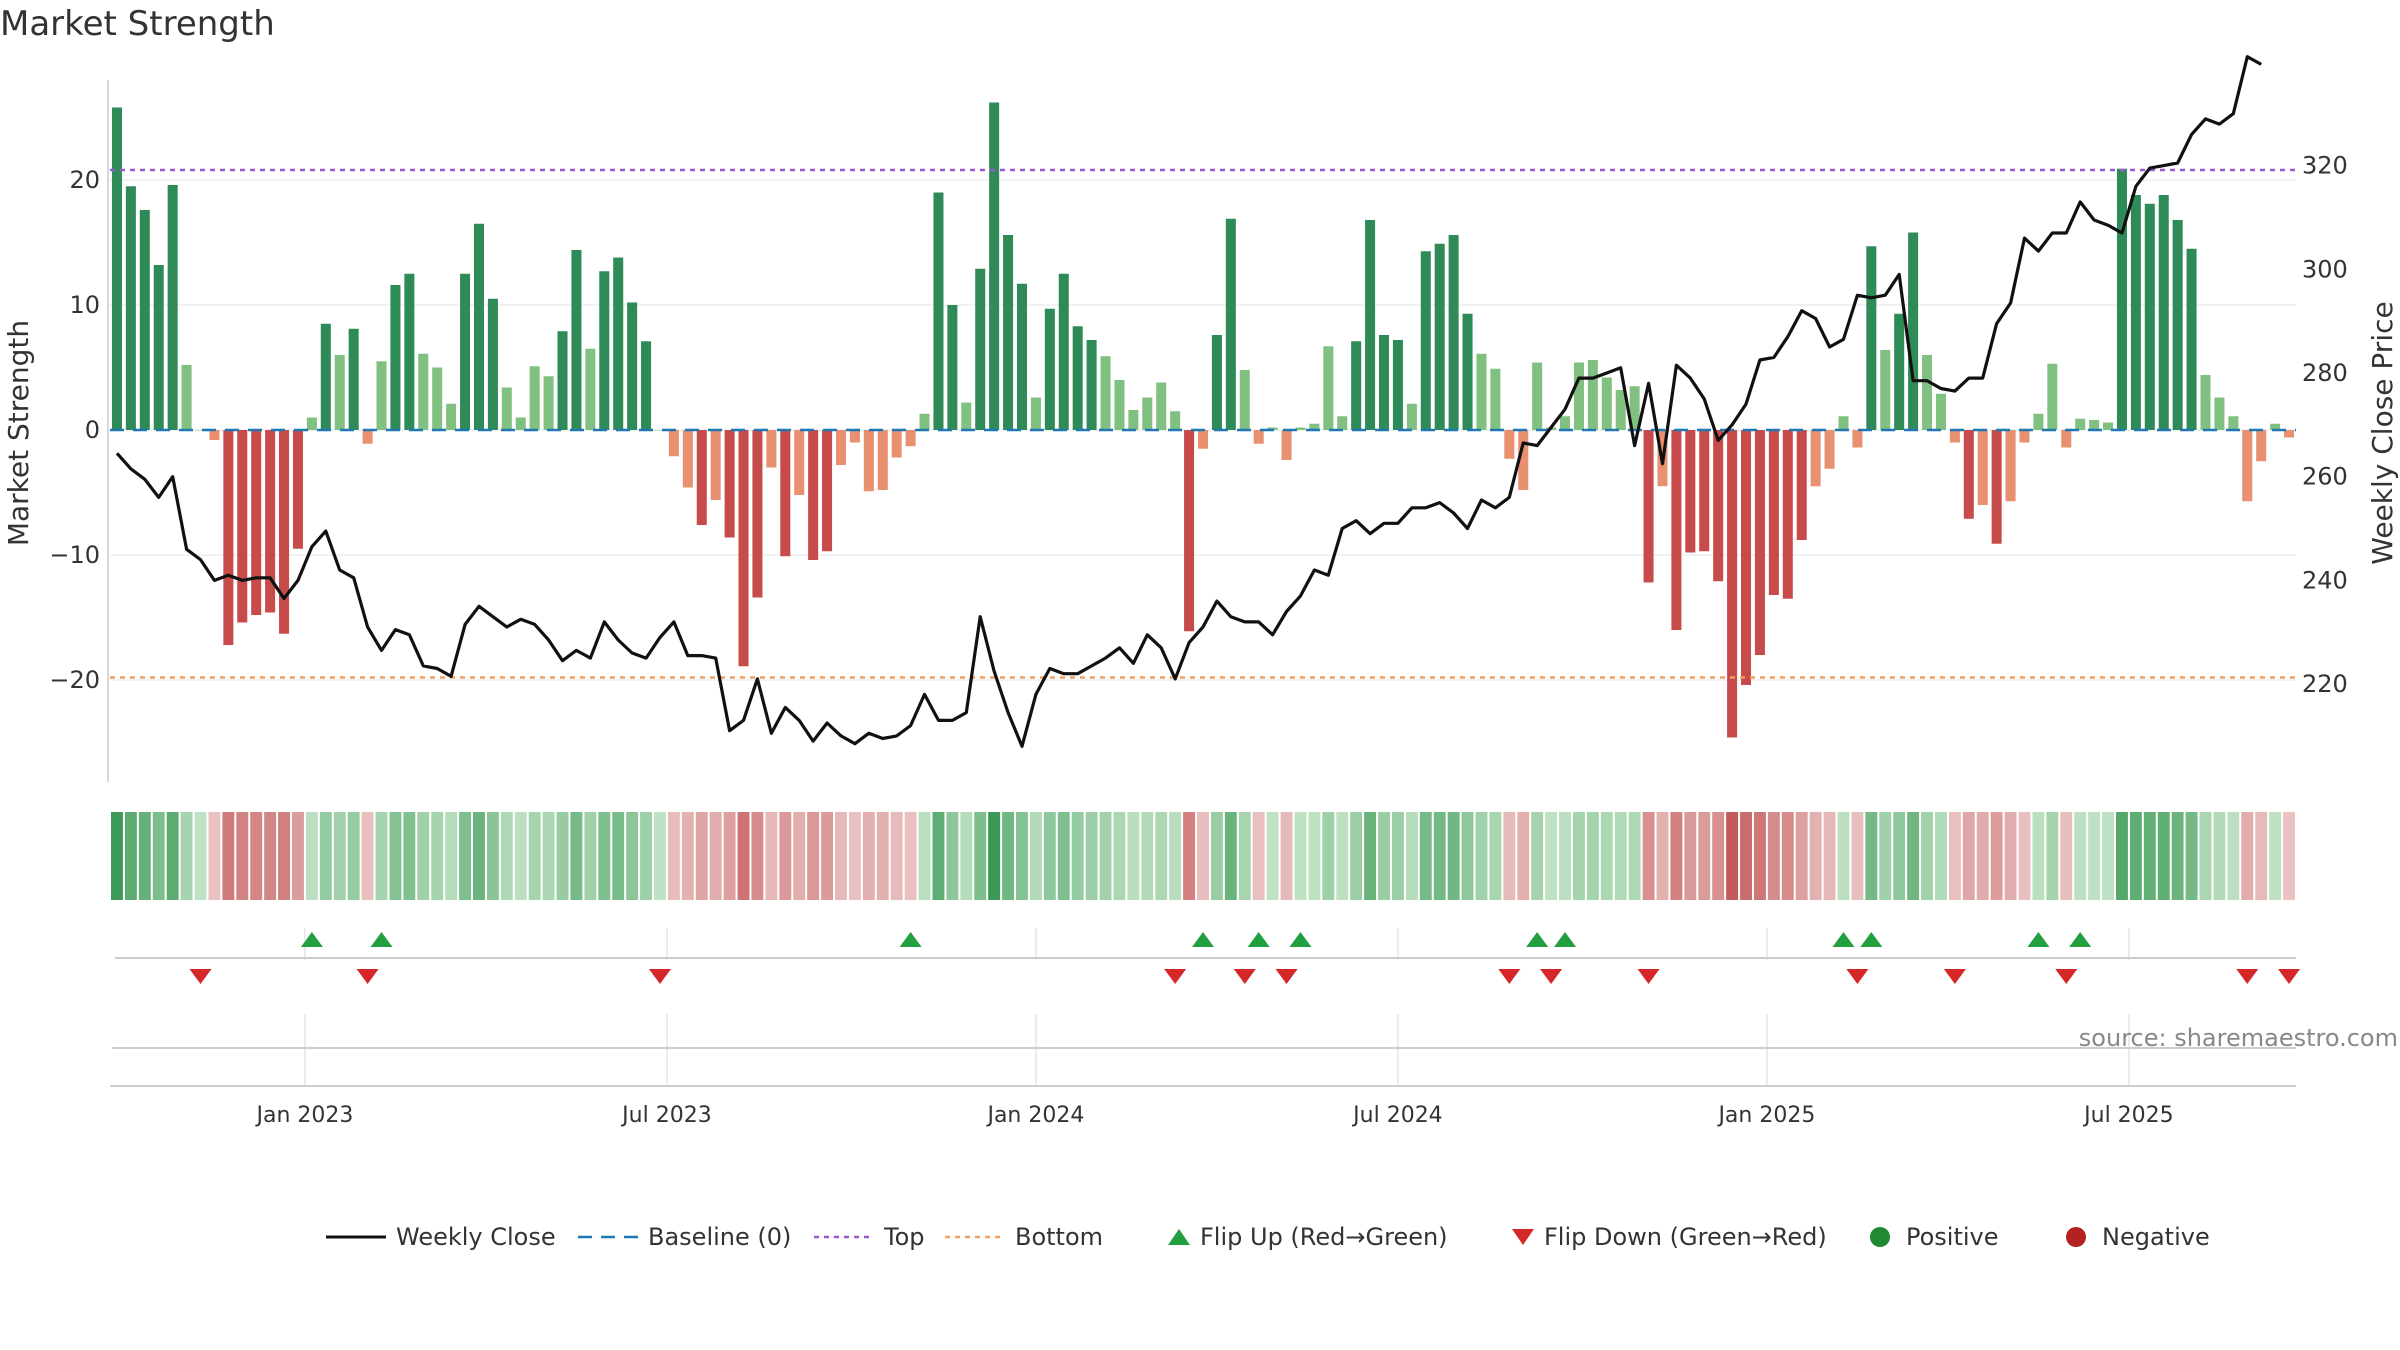 This screenshot has width=2400, height=1350. I want to click on legend-label: Baseline (0), so click(719, 1237).